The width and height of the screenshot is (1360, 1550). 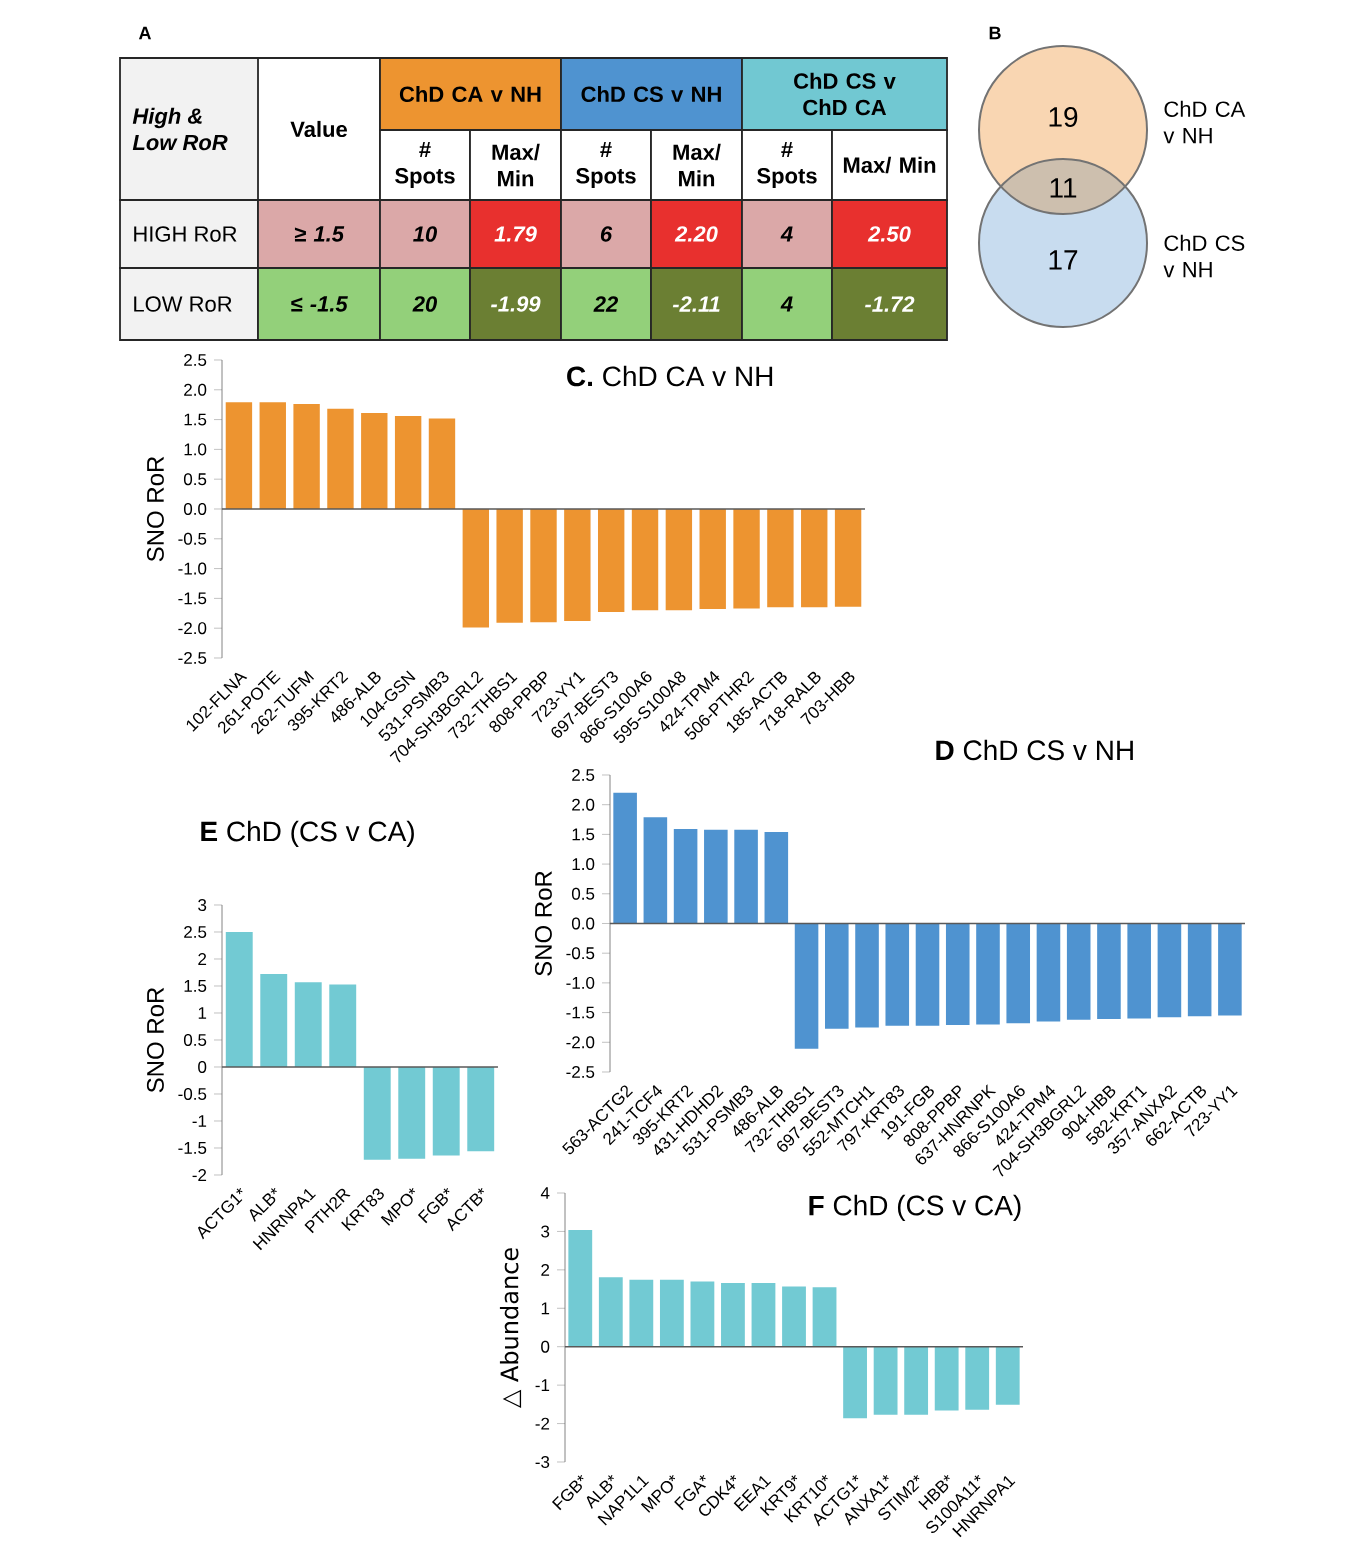 I want to click on text: High & Low RoR, so click(x=180, y=129).